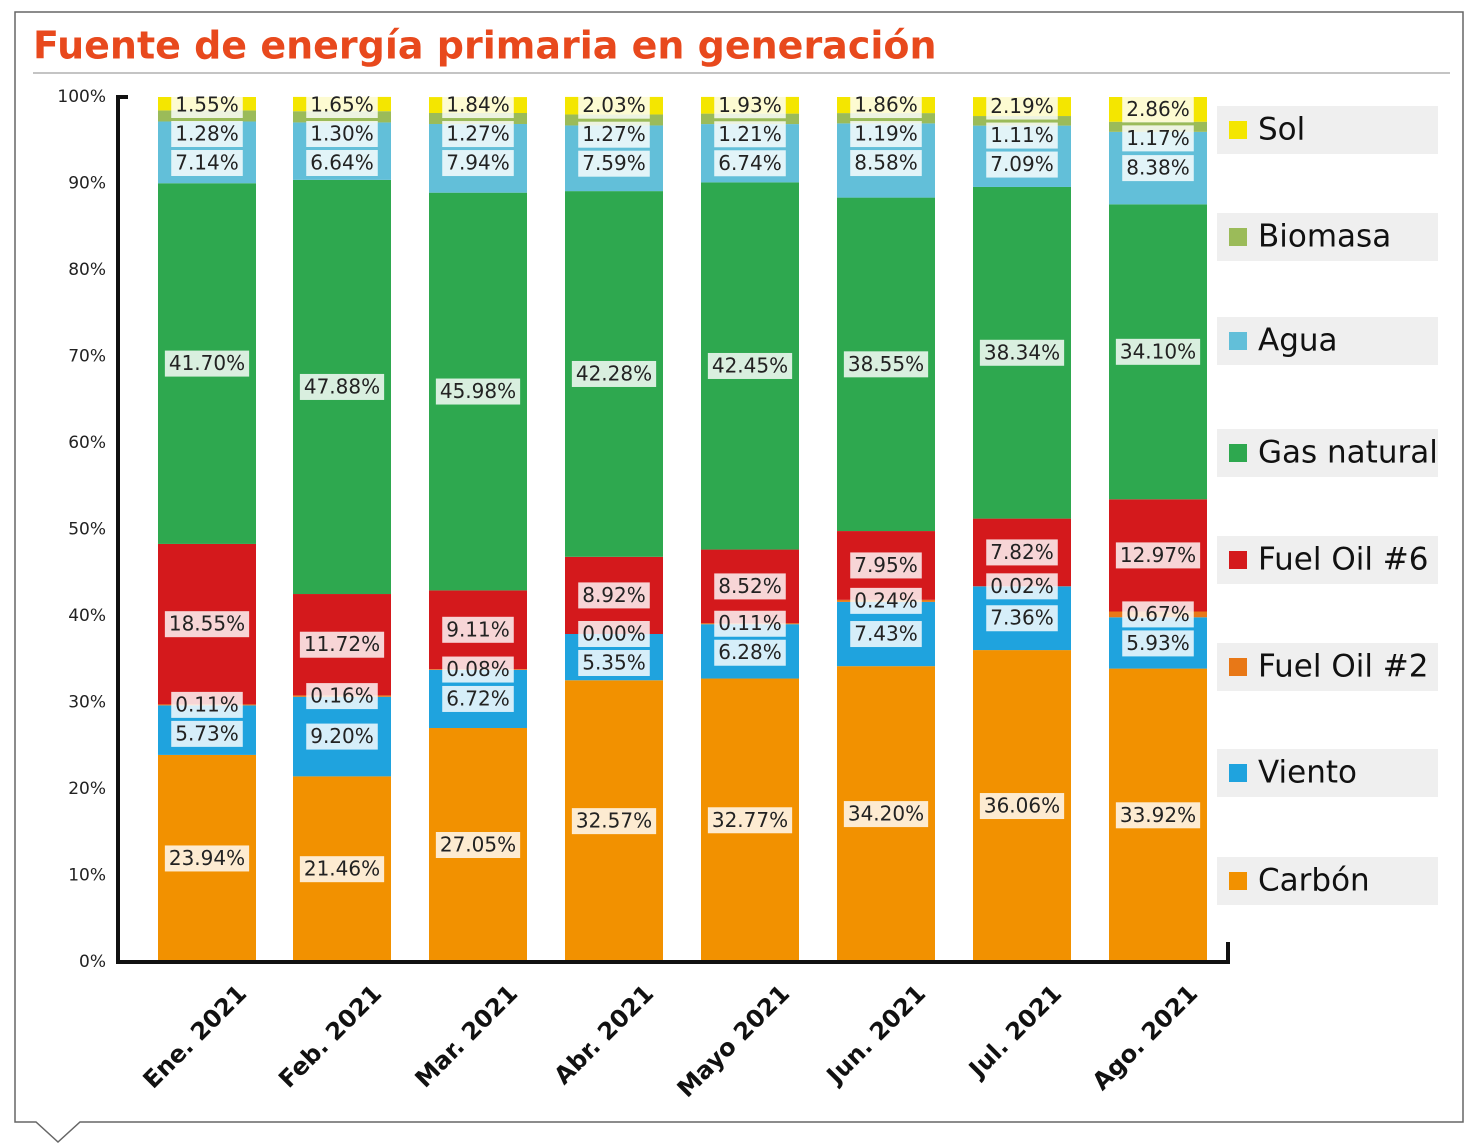  Describe the element at coordinates (342, 134) in the screenshot. I see `data-label: 1.30%` at that location.